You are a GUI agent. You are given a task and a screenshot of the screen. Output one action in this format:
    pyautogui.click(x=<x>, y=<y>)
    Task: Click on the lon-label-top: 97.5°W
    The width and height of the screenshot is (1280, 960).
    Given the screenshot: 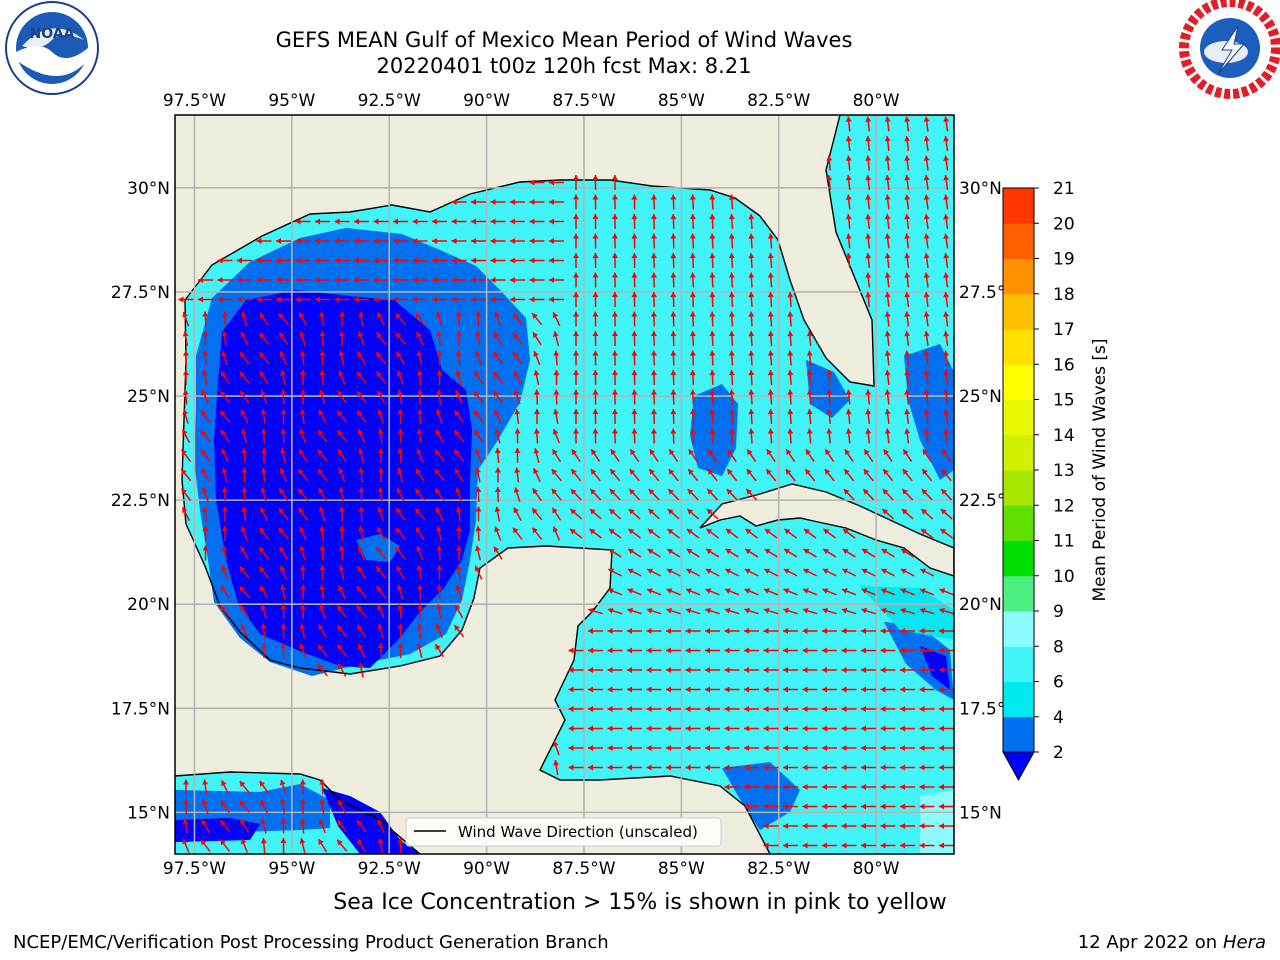 What is the action you would take?
    pyautogui.click(x=194, y=101)
    